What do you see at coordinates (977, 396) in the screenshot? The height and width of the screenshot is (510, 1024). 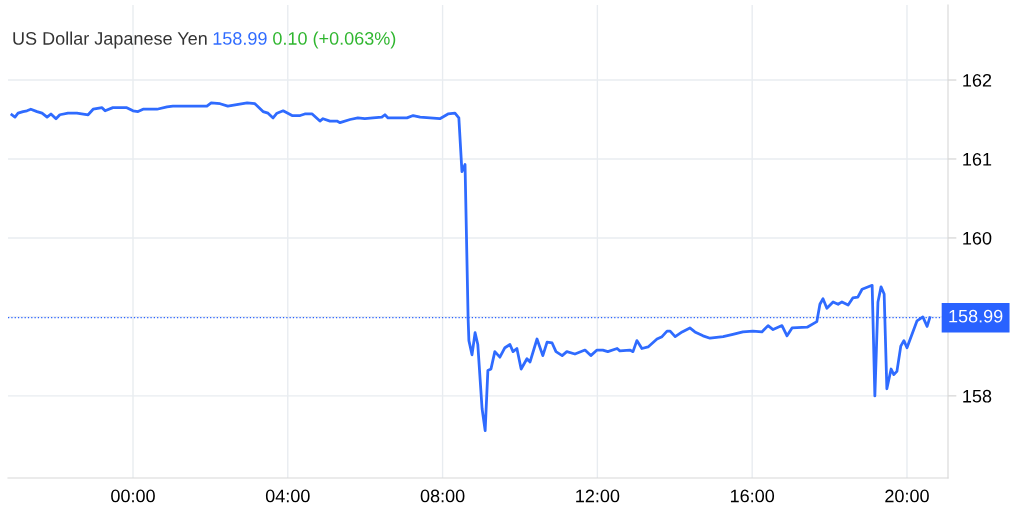 I see `y-tick-label: 158` at bounding box center [977, 396].